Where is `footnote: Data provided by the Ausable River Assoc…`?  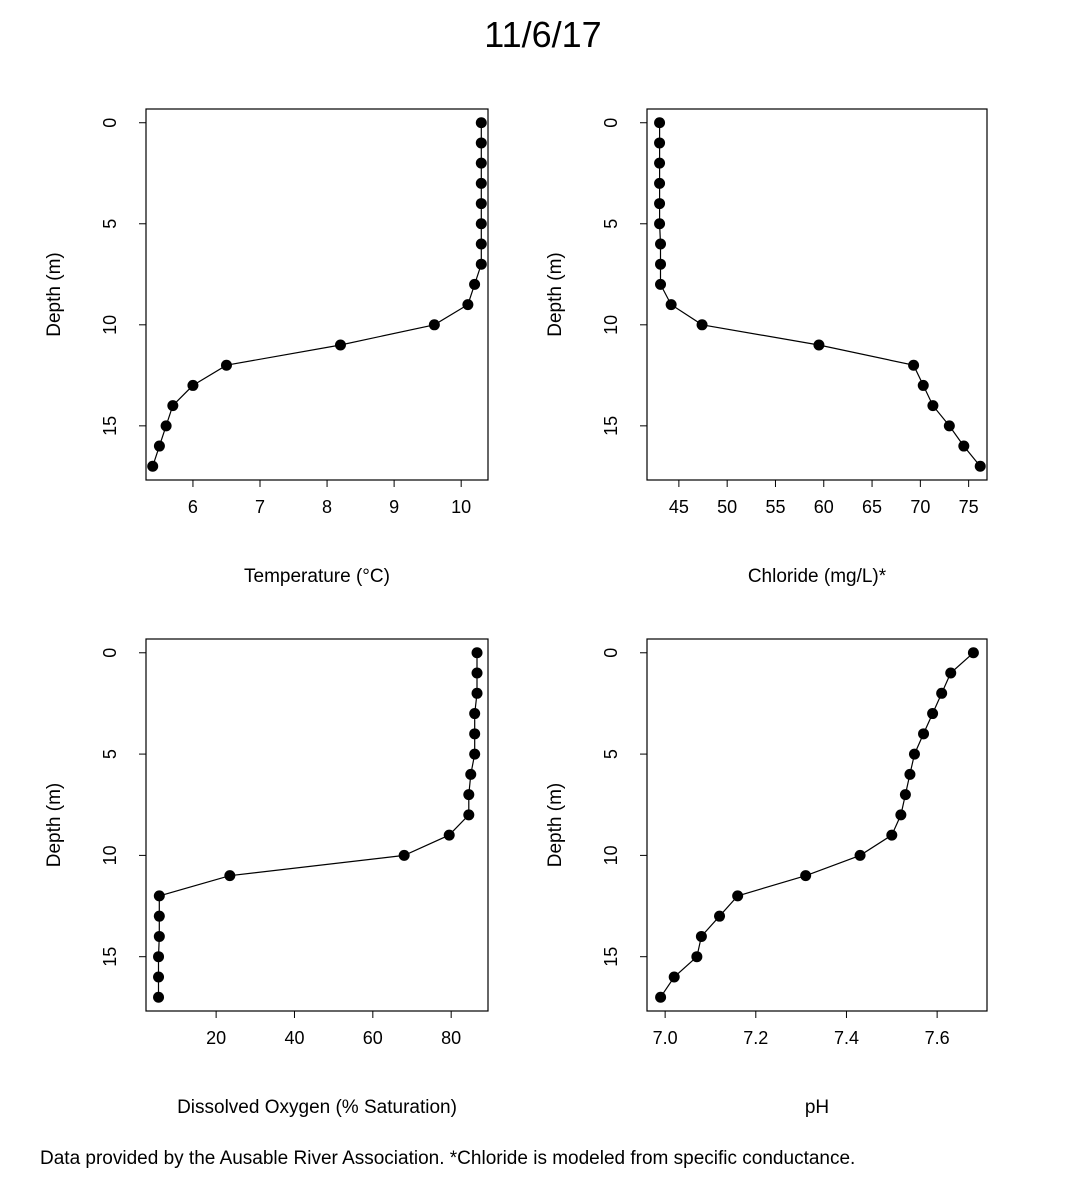 footnote: Data provided by the Ausable River Assoc… is located at coordinates (448, 1158).